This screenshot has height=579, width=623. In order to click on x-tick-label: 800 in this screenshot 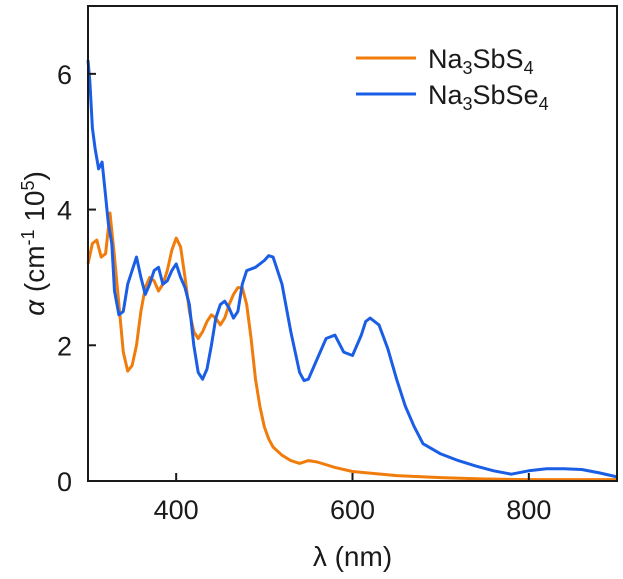, I will do `click(528, 510)`.